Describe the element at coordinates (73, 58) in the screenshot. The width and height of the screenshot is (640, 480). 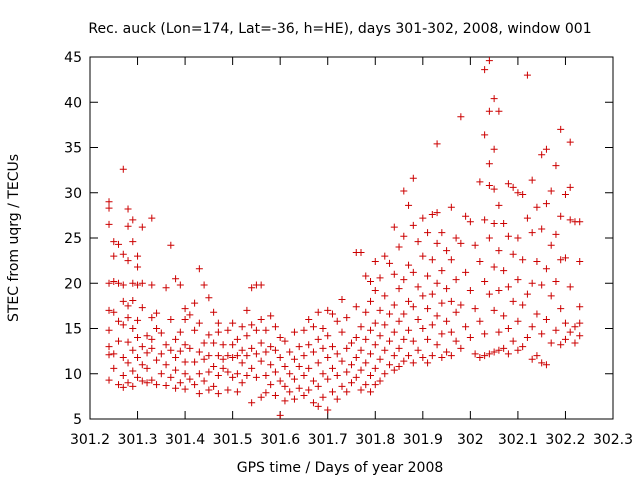
I see `y-tick-label: 45` at that location.